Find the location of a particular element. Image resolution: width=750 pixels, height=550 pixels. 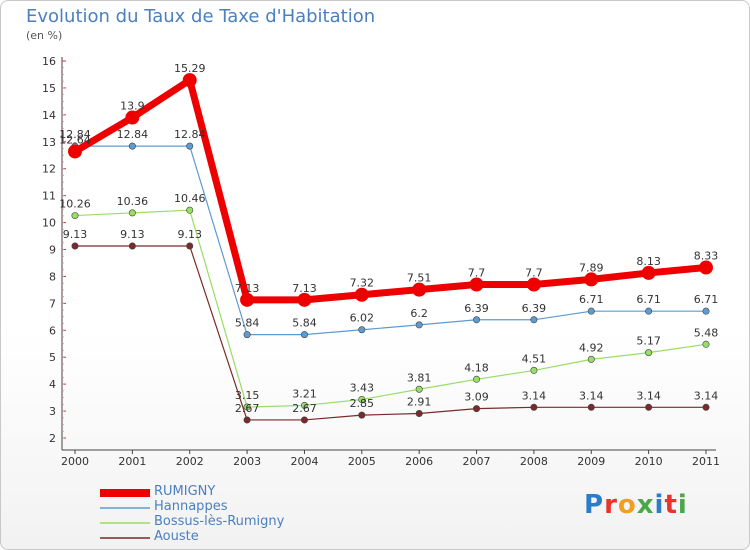

data-label: 4.51 is located at coordinates (534, 358).